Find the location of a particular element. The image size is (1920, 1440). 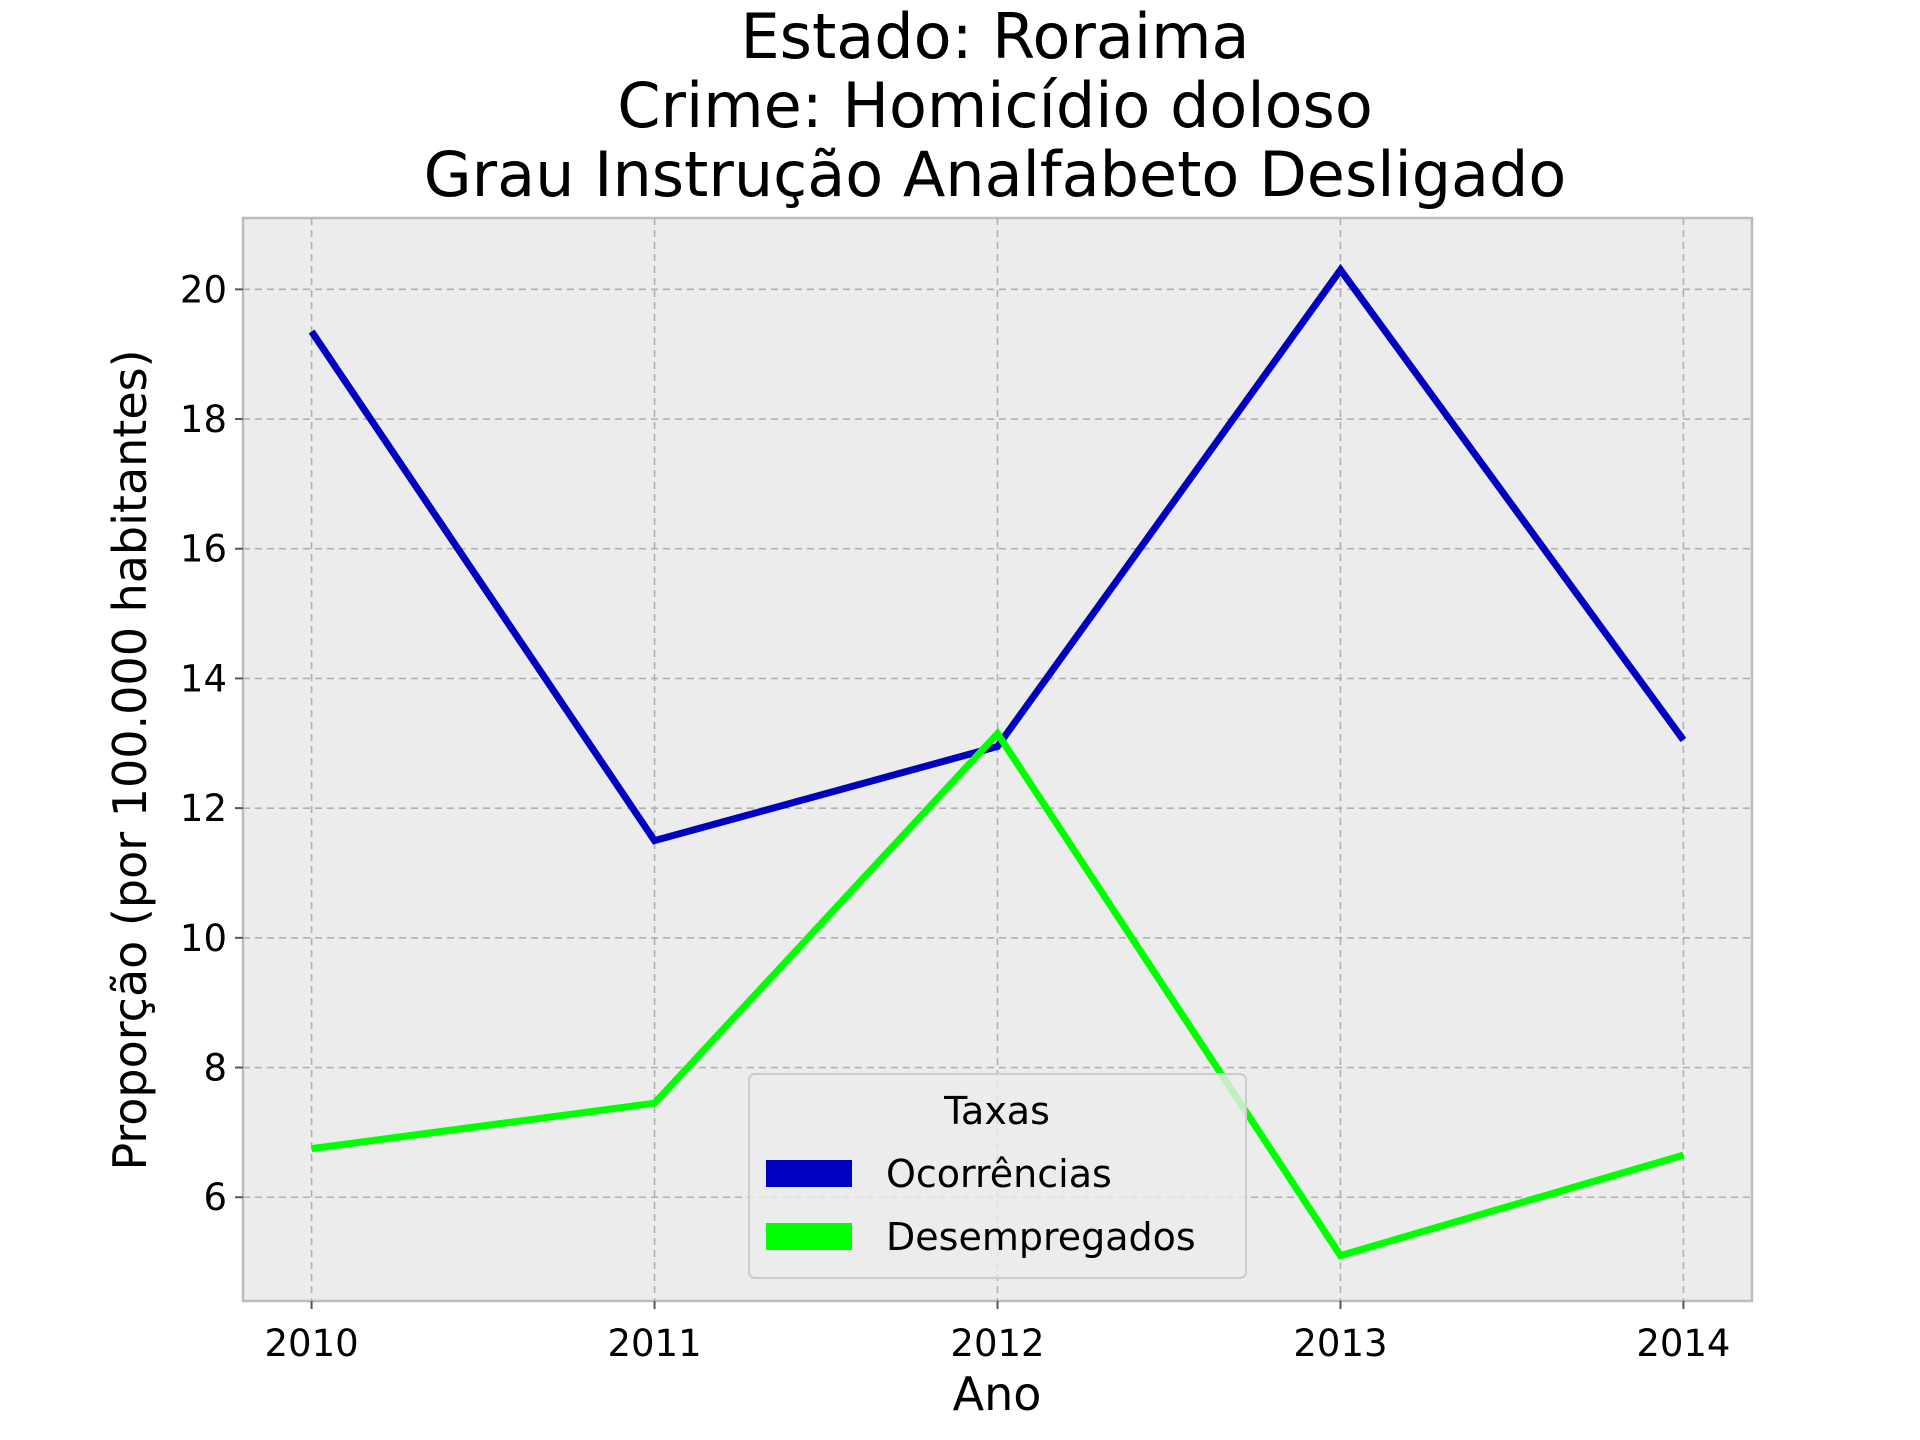

x-axis-label: Ano is located at coordinates (997, 1394).